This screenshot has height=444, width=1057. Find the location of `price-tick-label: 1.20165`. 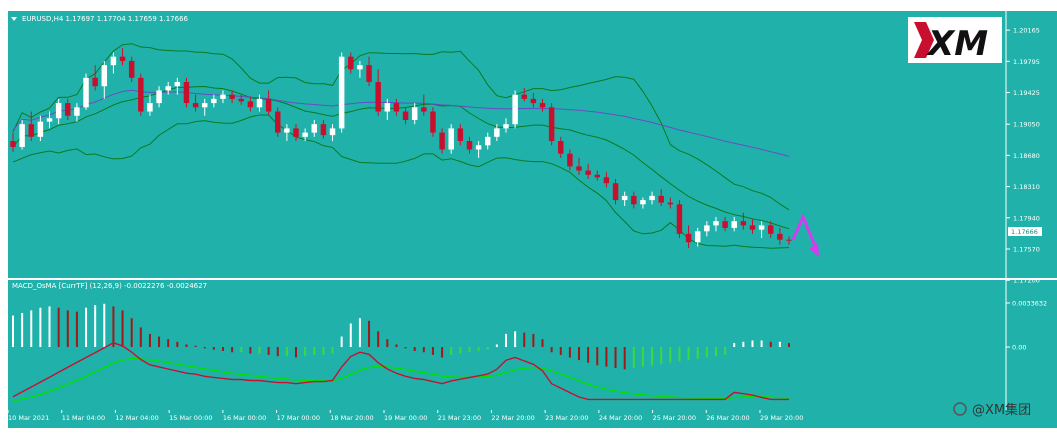

price-tick-label: 1.20165 is located at coordinates (1026, 31).